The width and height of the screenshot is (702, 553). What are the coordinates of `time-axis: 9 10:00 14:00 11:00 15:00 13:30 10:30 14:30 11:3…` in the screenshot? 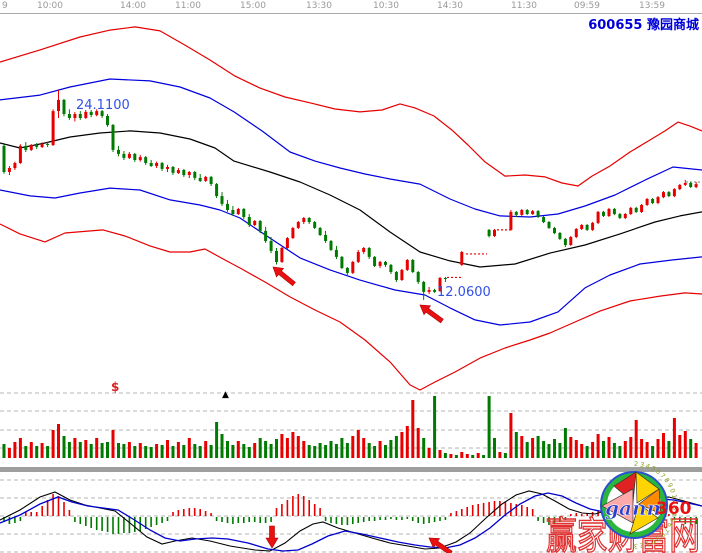 It's located at (351, 7).